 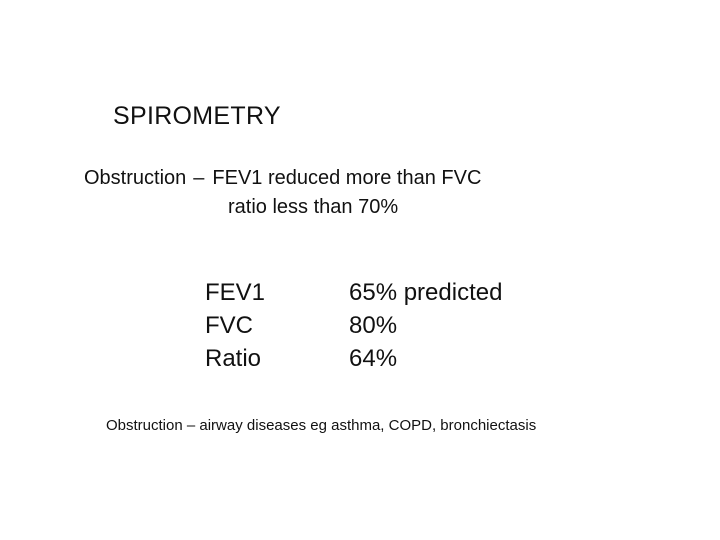 What do you see at coordinates (233, 358) in the screenshot?
I see `measure-label: Ratio` at bounding box center [233, 358].